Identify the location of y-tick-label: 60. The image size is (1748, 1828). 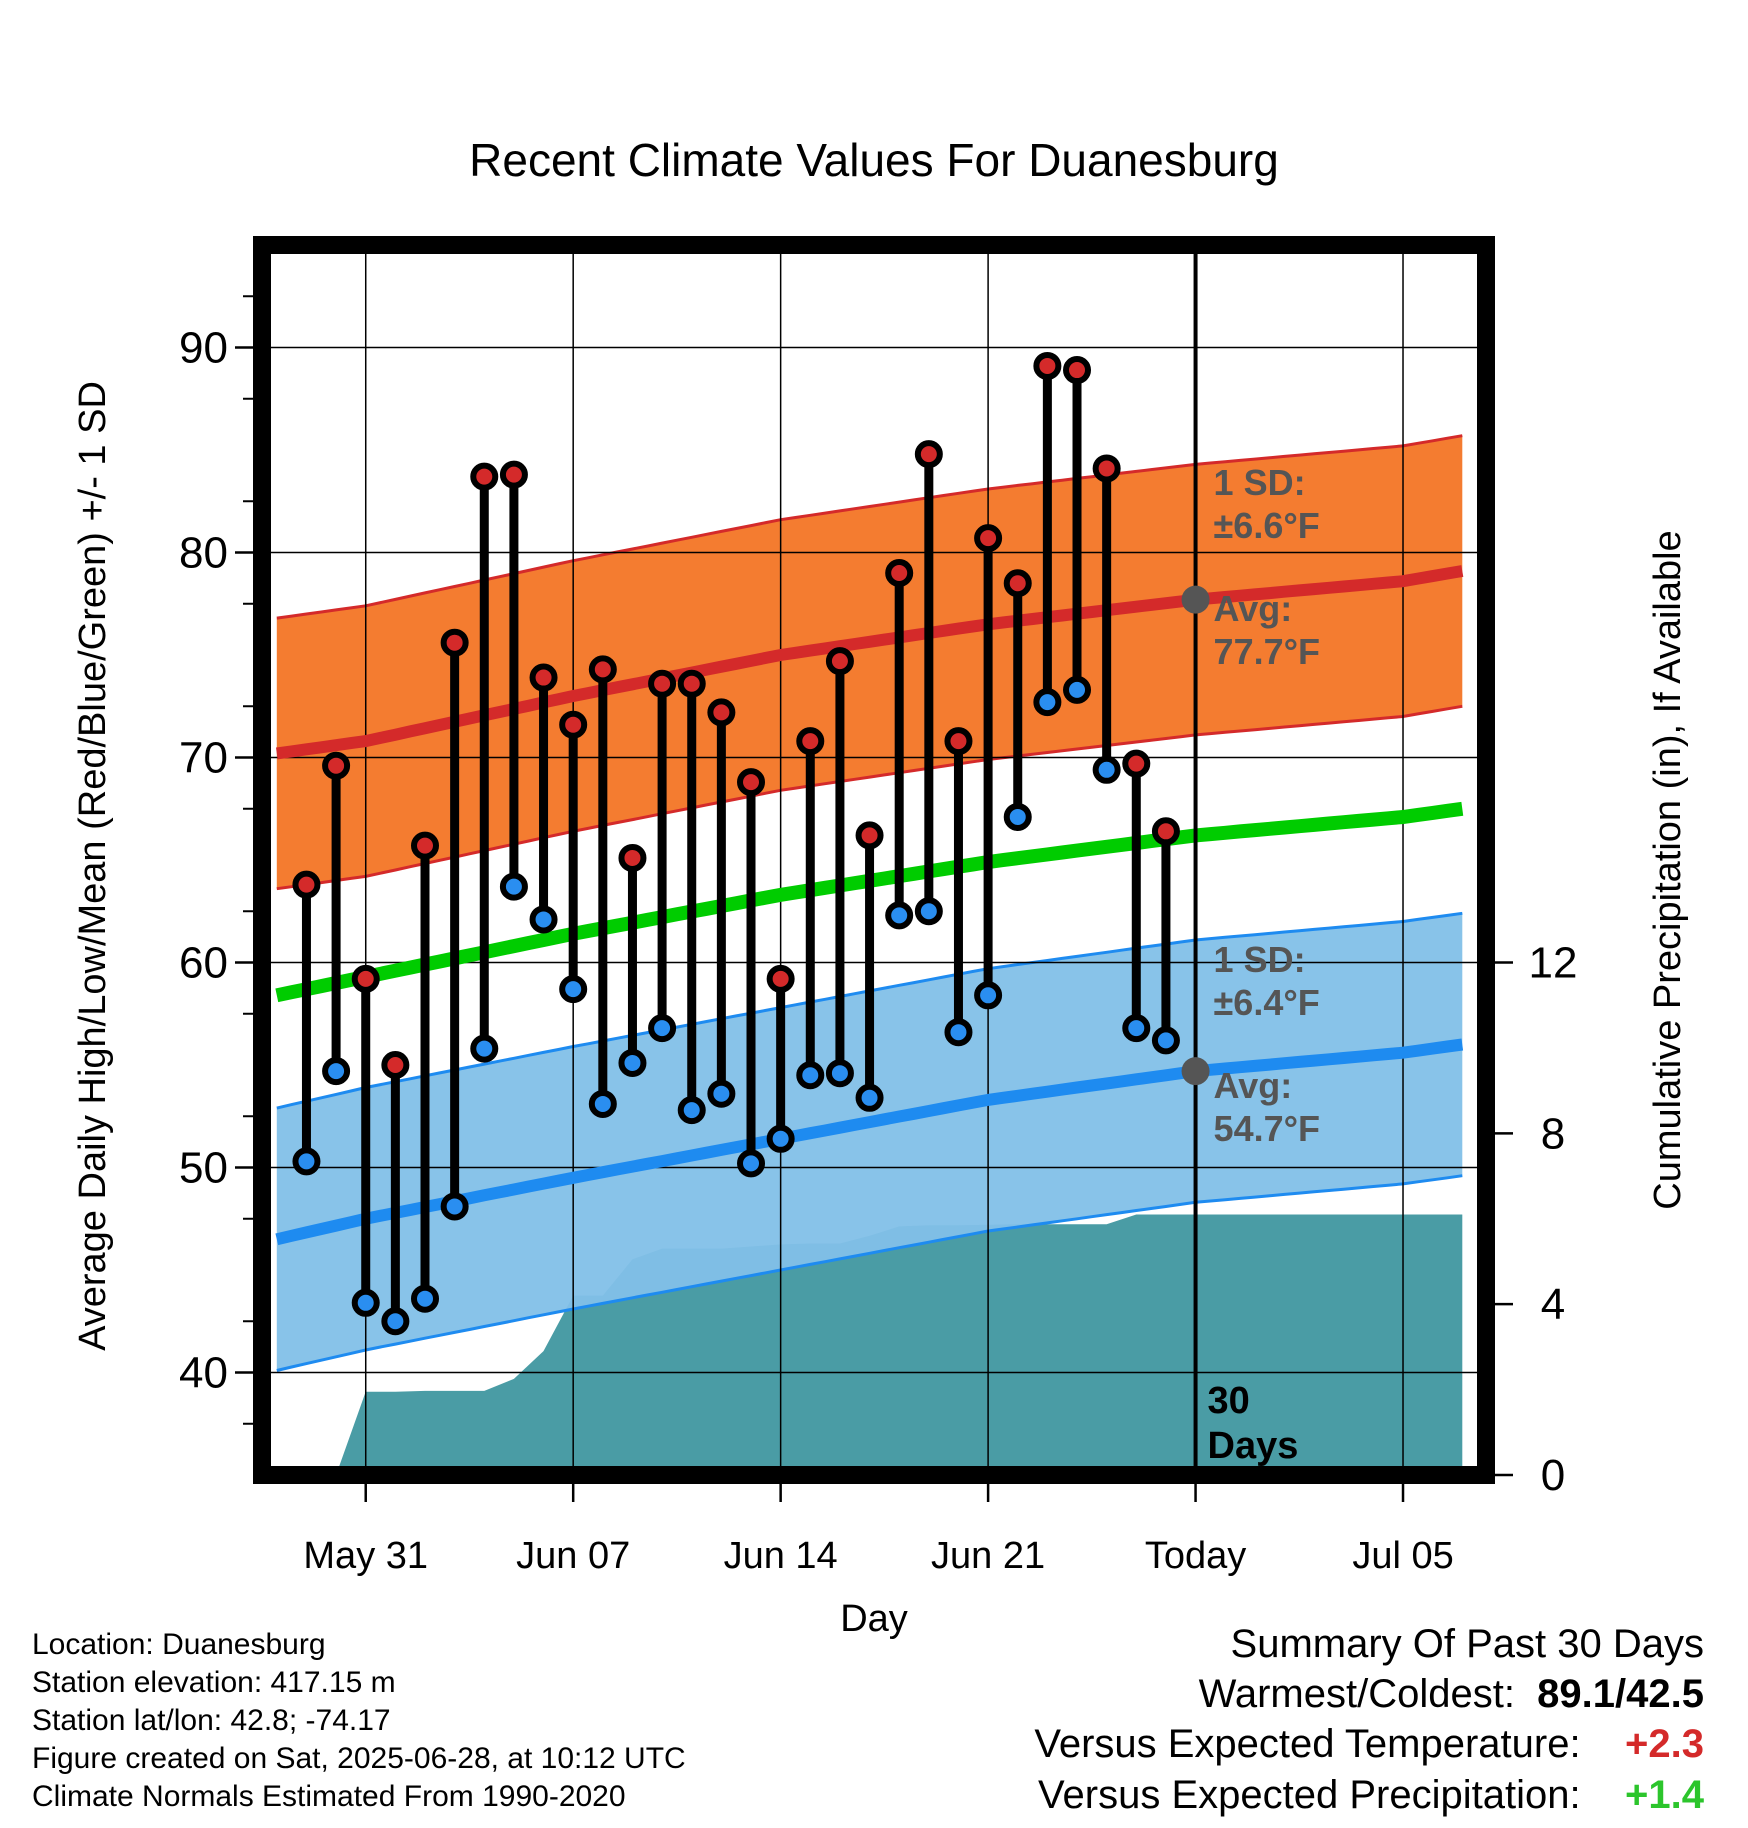
(203, 963).